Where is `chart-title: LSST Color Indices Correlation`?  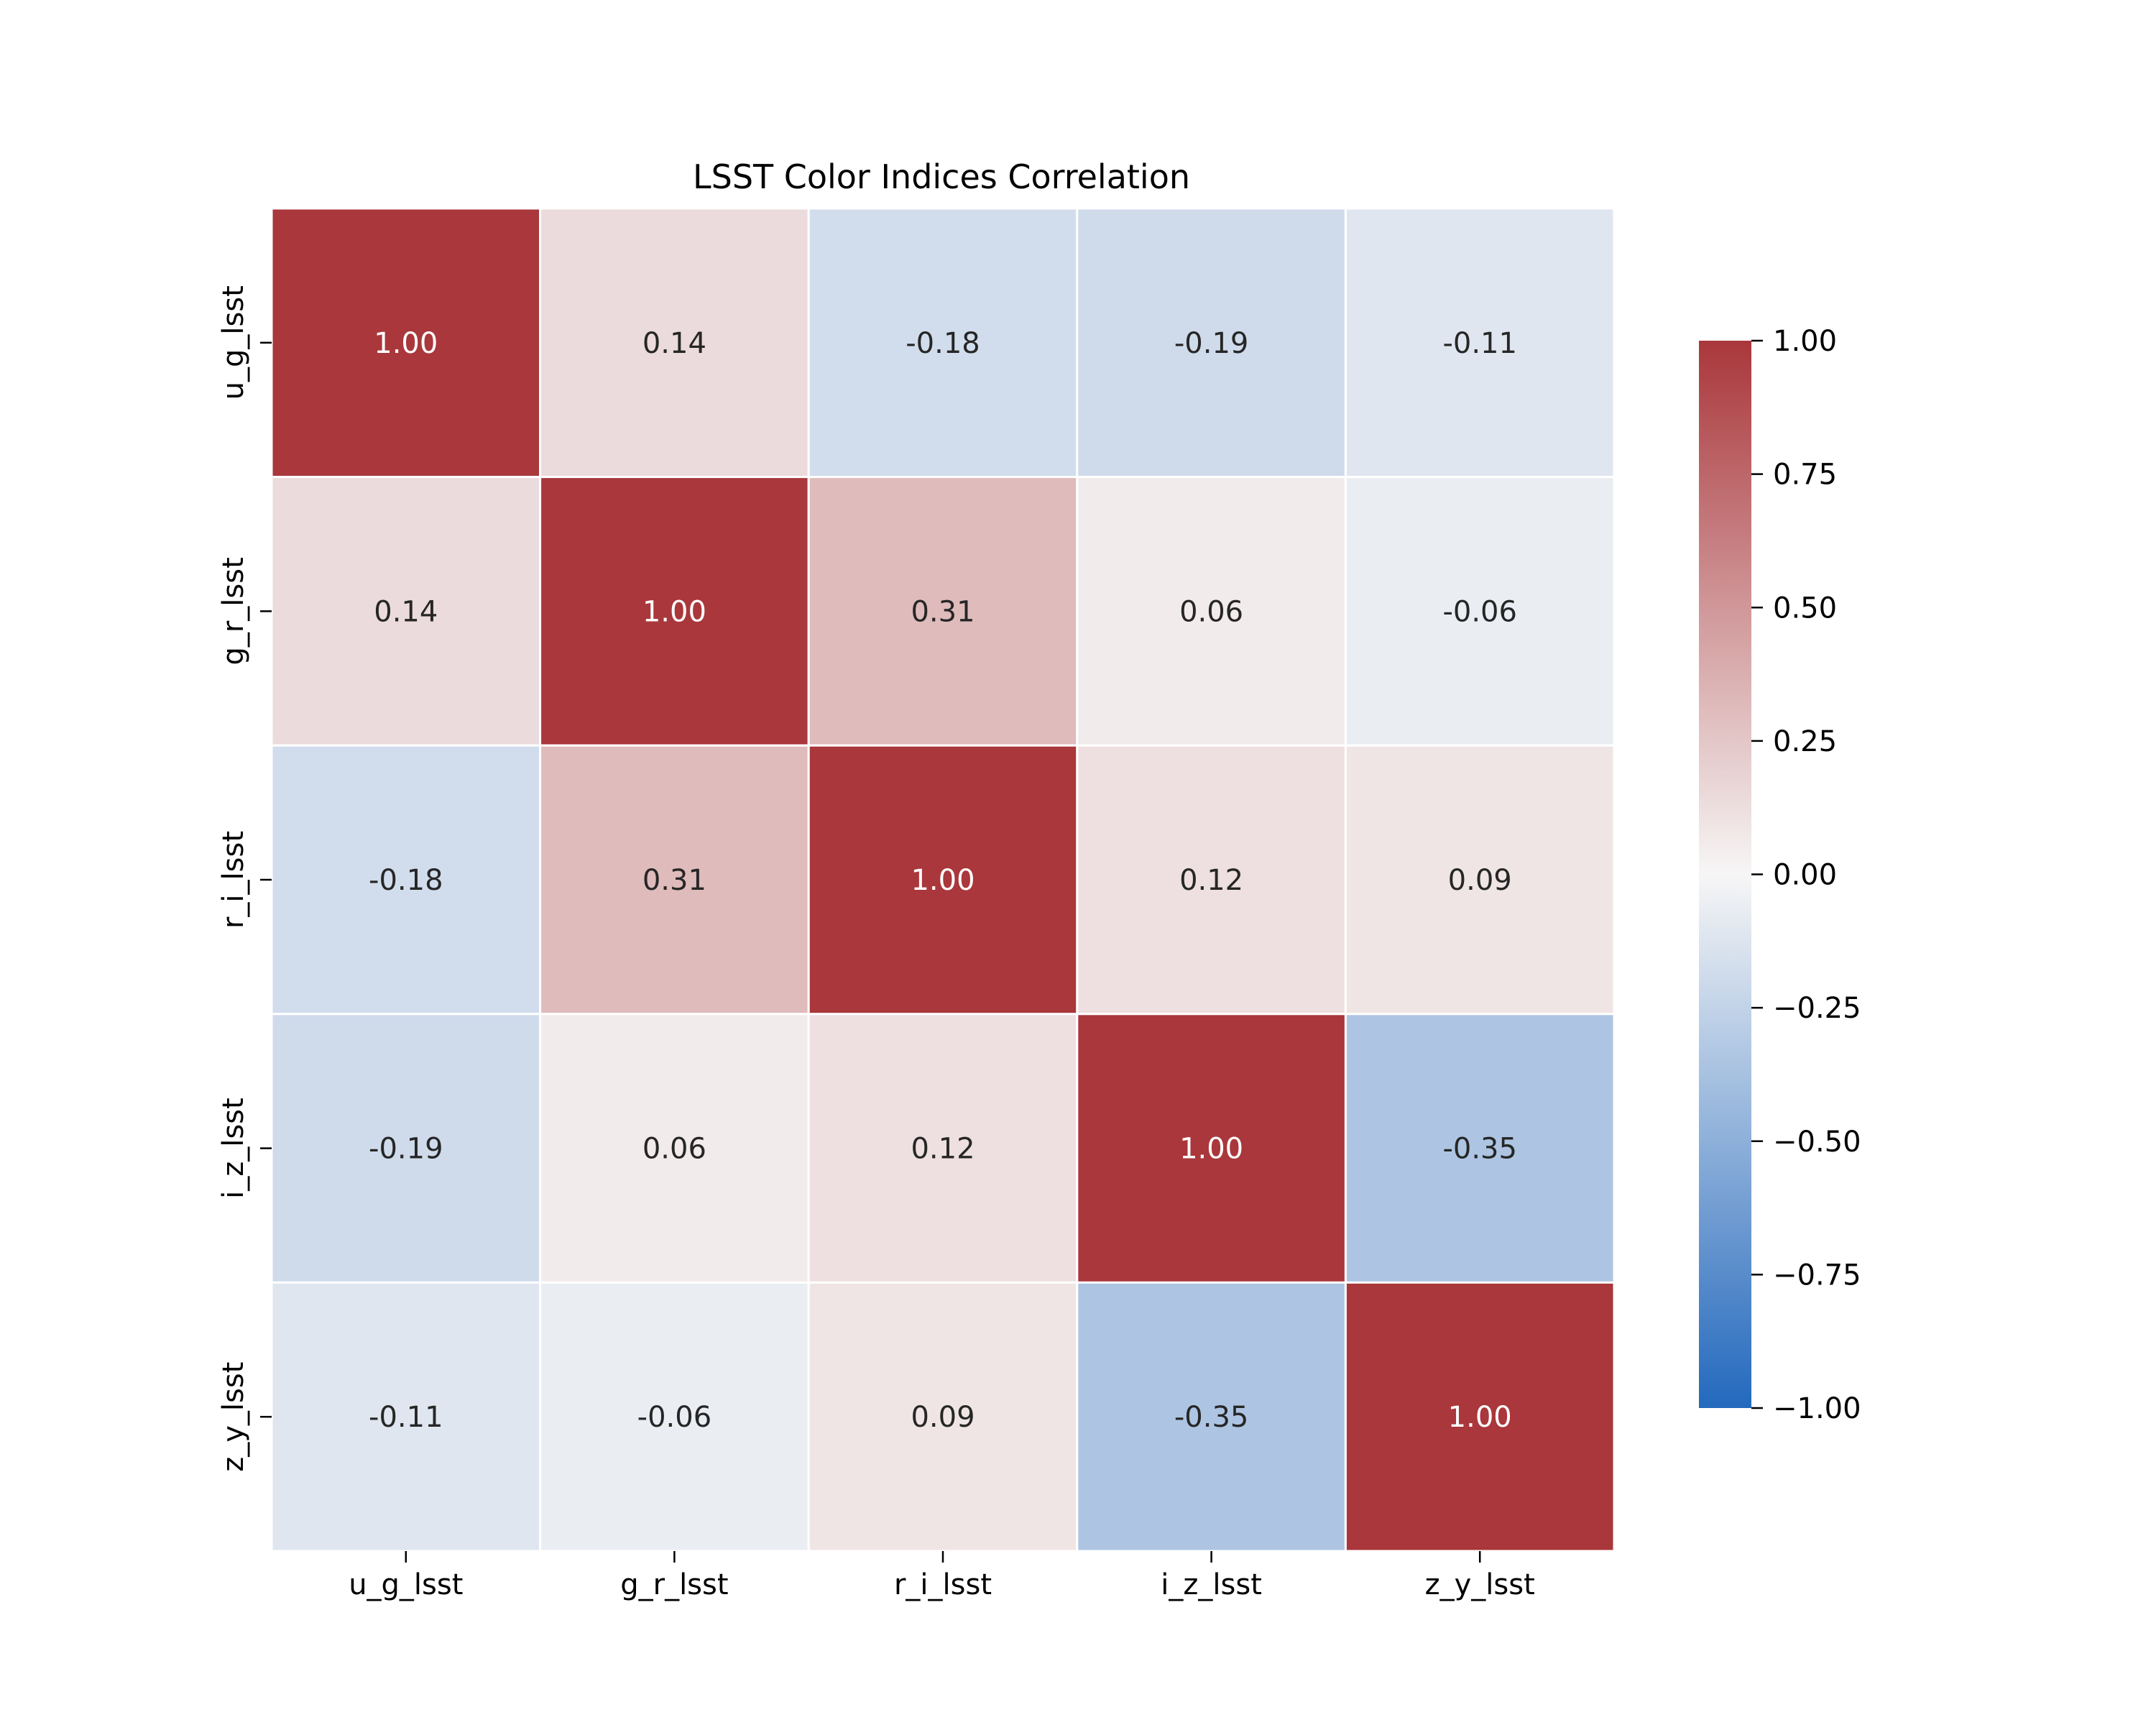 chart-title: LSST Color Indices Correlation is located at coordinates (941, 176).